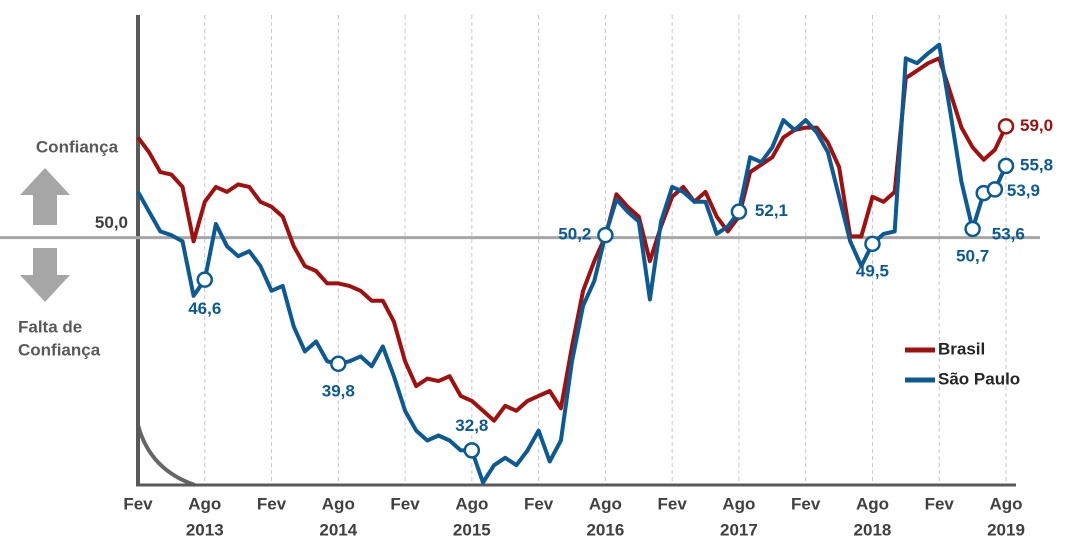 The image size is (1065, 544). What do you see at coordinates (1036, 164) in the screenshot?
I see `value-label: 55,8` at bounding box center [1036, 164].